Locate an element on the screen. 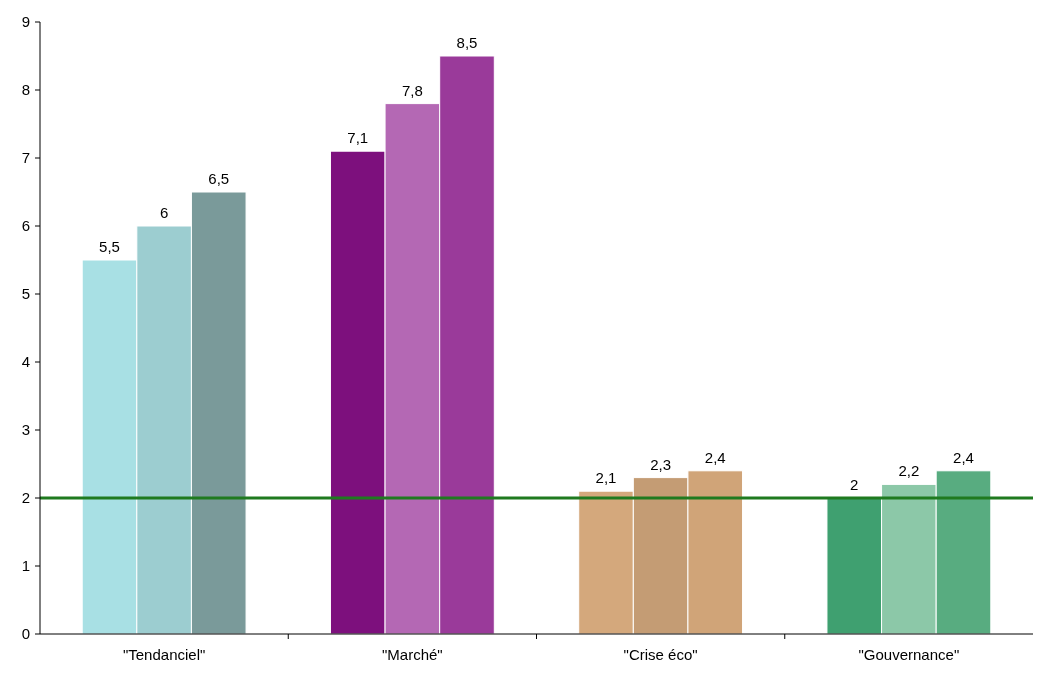 Image resolution: width=1037 pixels, height=677 pixels. x-tick-label: "Crise éco" is located at coordinates (660, 654).